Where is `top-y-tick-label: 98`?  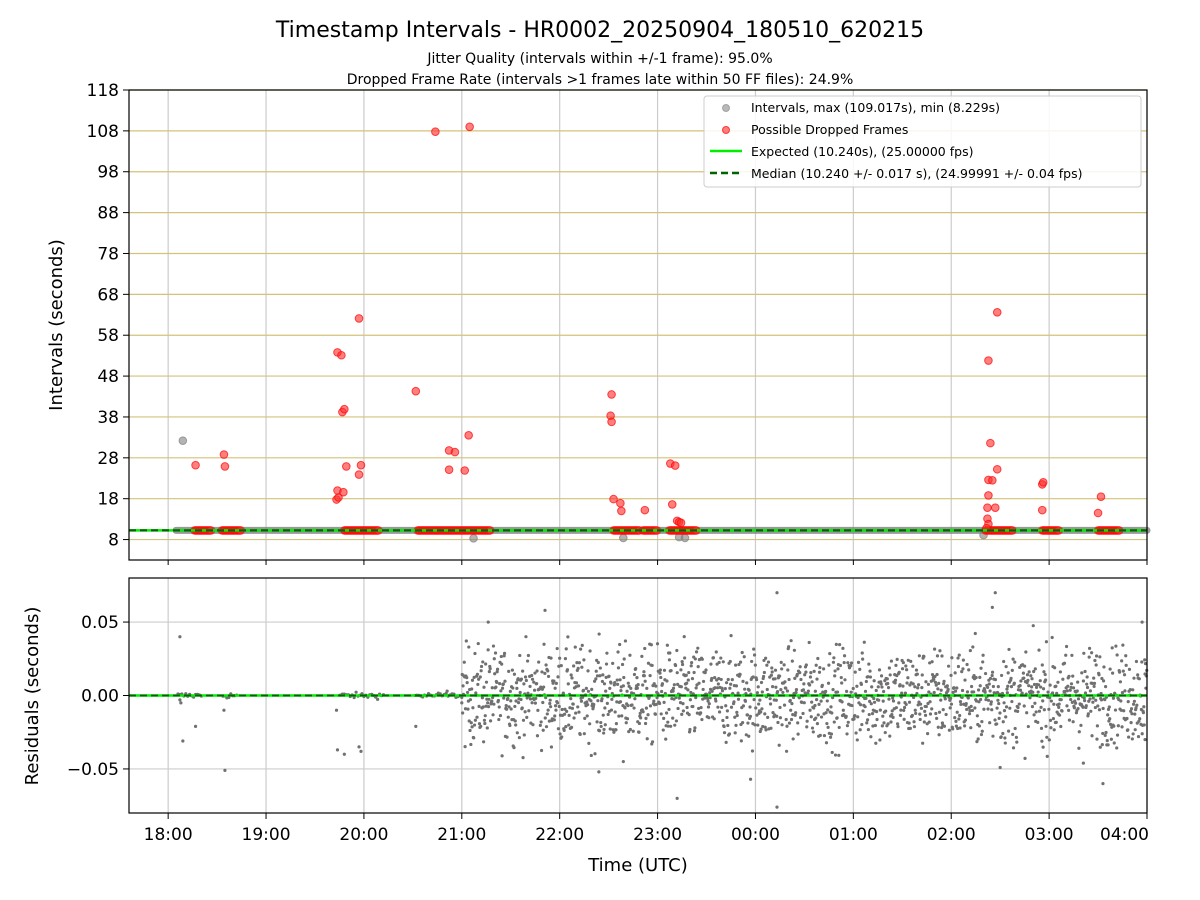
top-y-tick-label: 98 is located at coordinates (108, 173).